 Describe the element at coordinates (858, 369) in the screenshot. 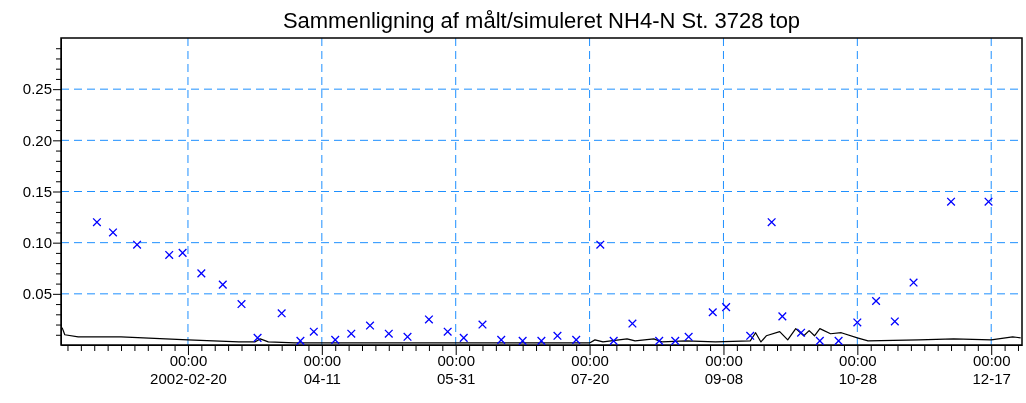

I see `x-tick-label: 00:00 10-28` at that location.